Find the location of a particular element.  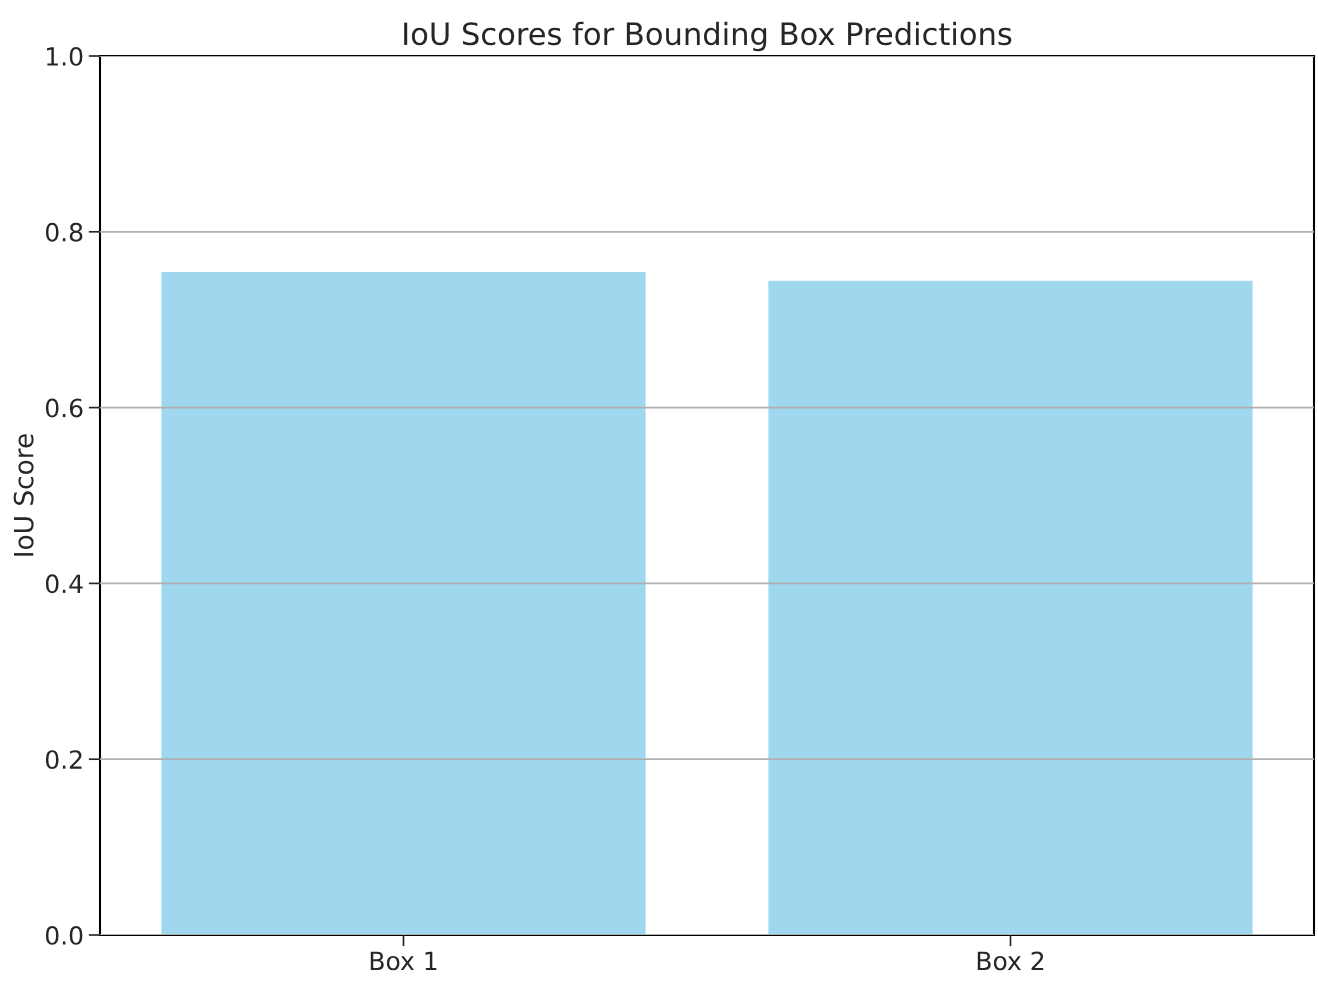

y-tick-label: 0.0 is located at coordinates (64, 935).